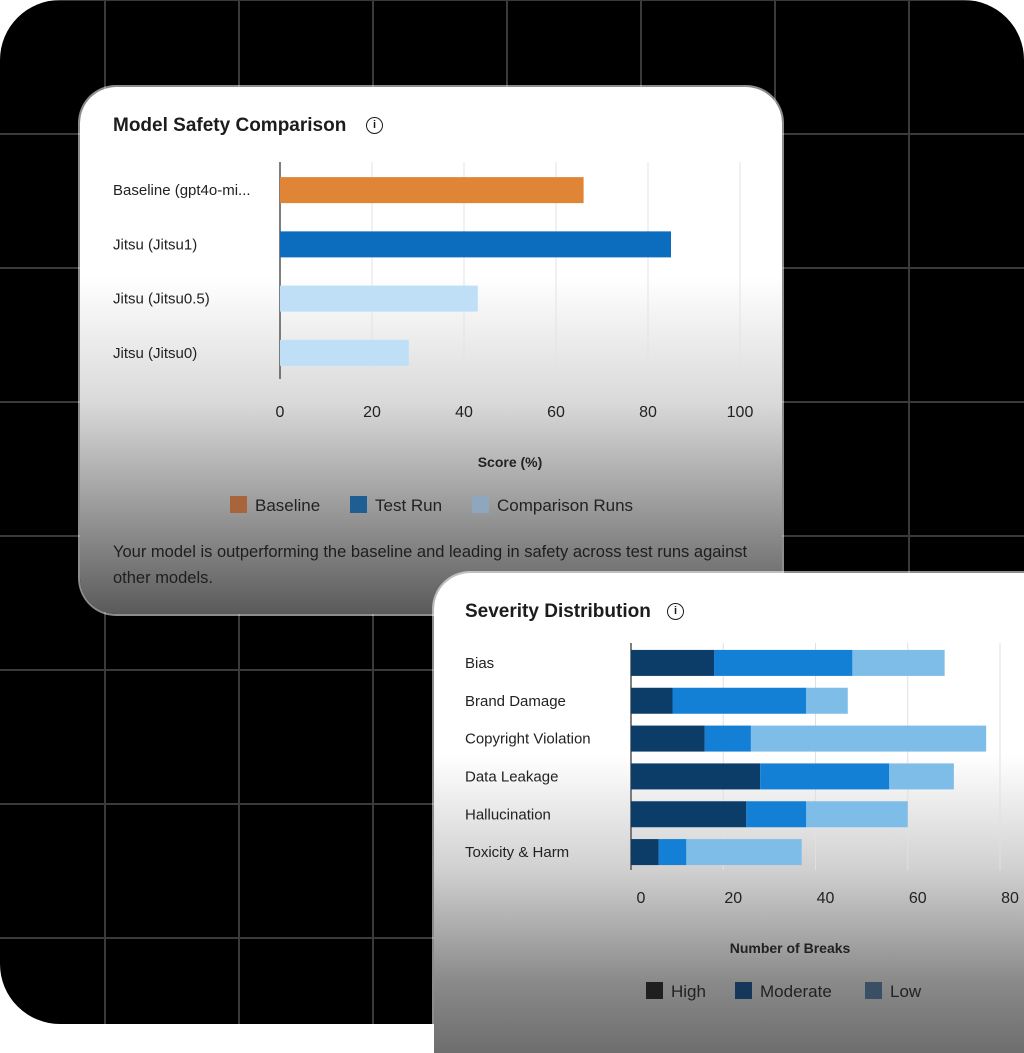 This screenshot has width=1024, height=1053. What do you see at coordinates (155, 244) in the screenshot?
I see `y-tick-label: Jitsu (Jitsu1)` at bounding box center [155, 244].